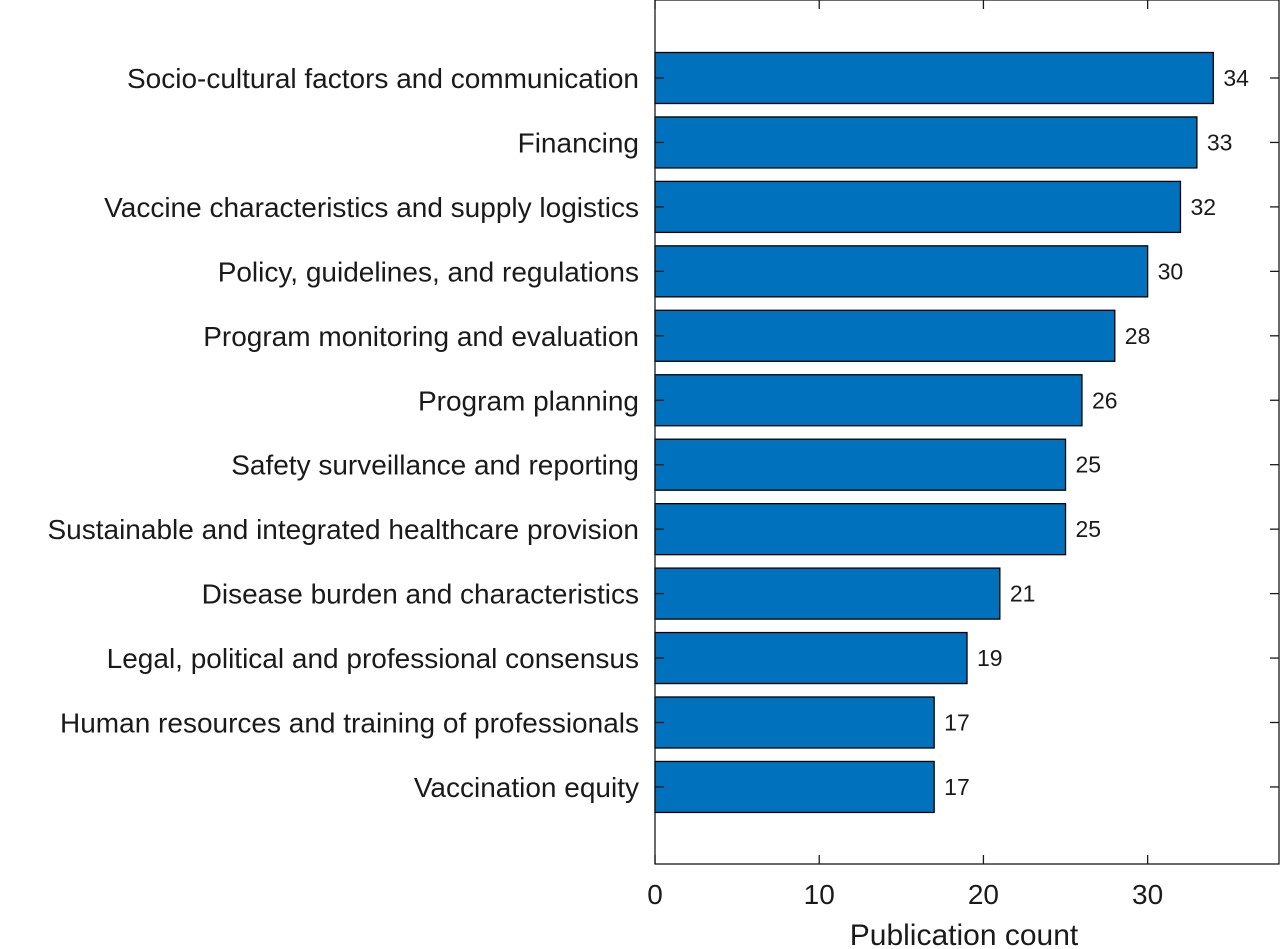 This screenshot has width=1280, height=949. I want to click on category-label: Disease burden and characteristics, so click(420, 594).